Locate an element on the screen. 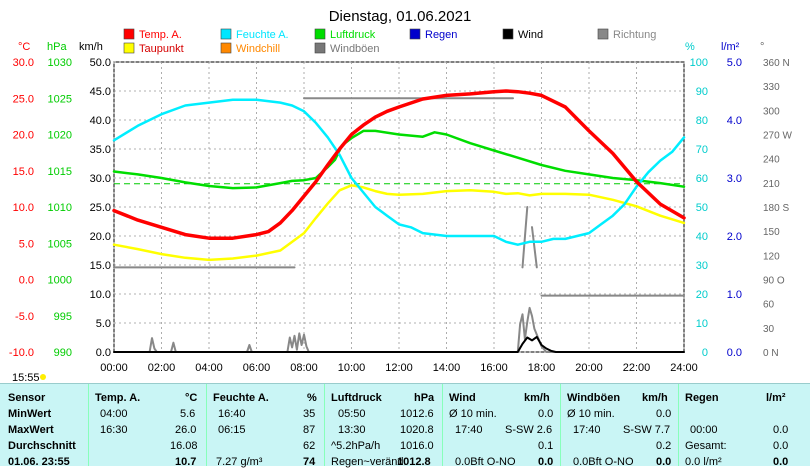  temp-max: 26.0 is located at coordinates (186, 430).